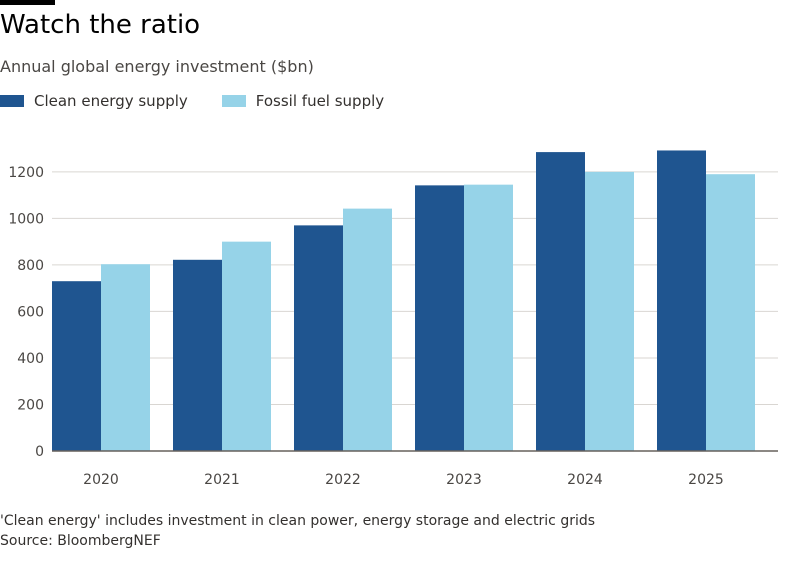  What do you see at coordinates (30, 405) in the screenshot?
I see `y-tick-label: 200` at bounding box center [30, 405].